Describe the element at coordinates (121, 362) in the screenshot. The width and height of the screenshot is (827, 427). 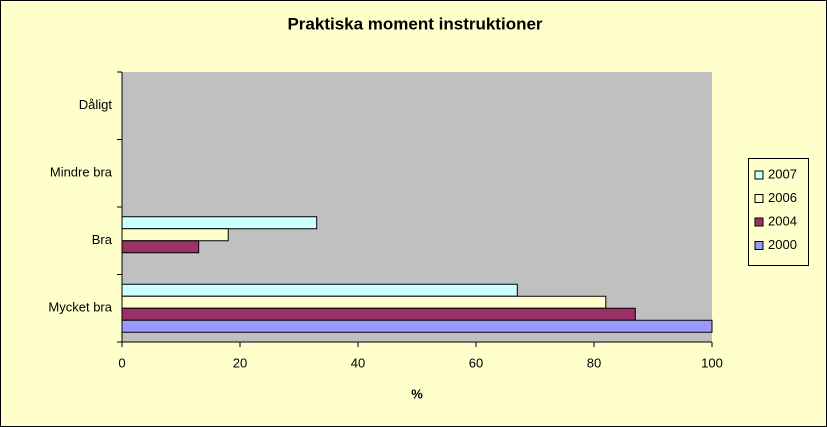
I see `x-tick-label: 0` at that location.